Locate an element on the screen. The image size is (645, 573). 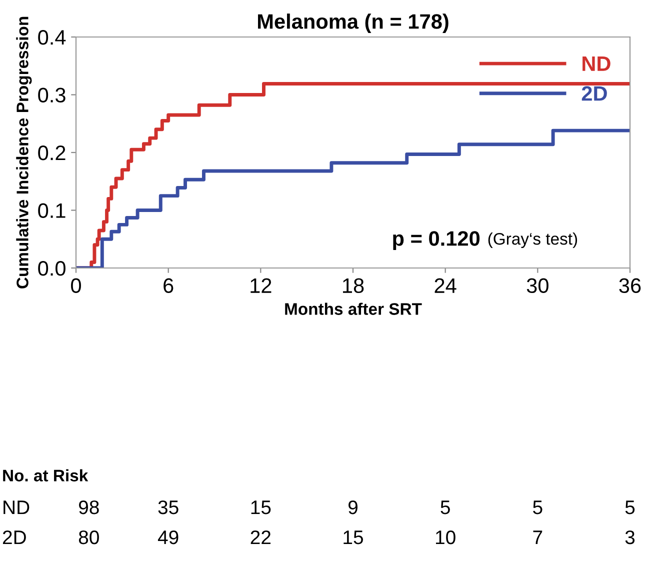
text: 3 is located at coordinates (630, 537).